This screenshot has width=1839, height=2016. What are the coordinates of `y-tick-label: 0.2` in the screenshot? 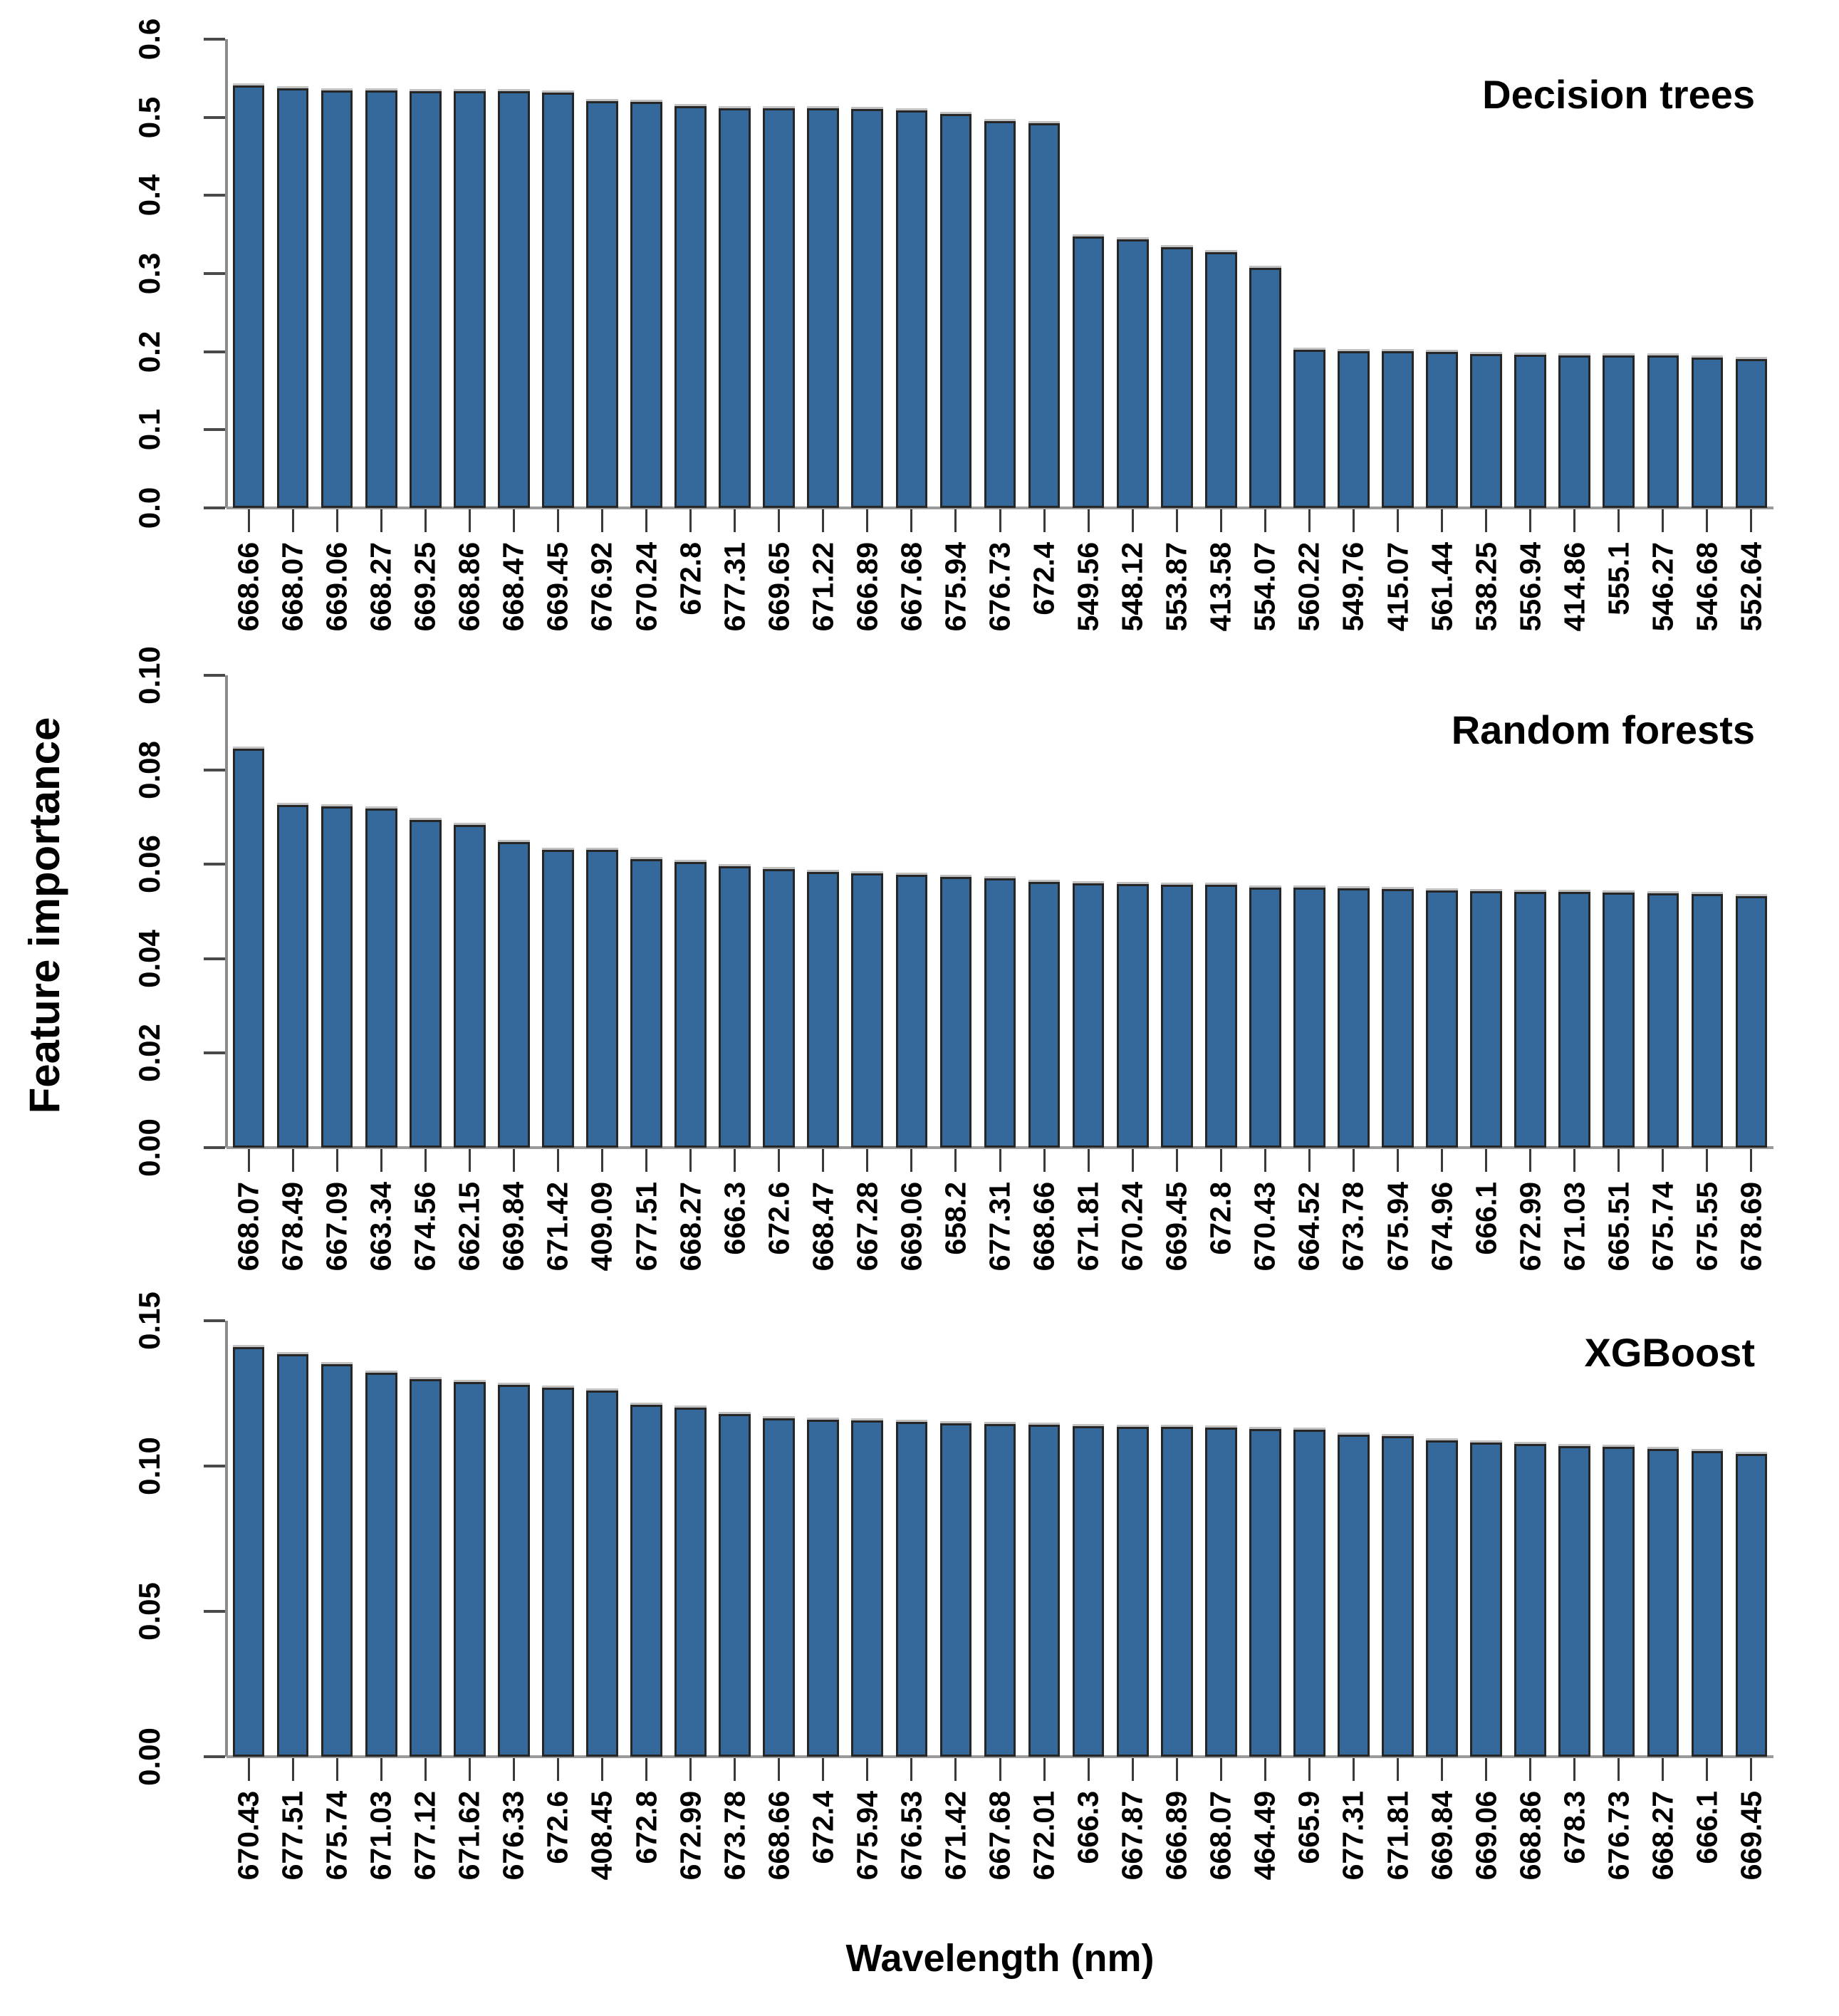 It's located at (149, 352).